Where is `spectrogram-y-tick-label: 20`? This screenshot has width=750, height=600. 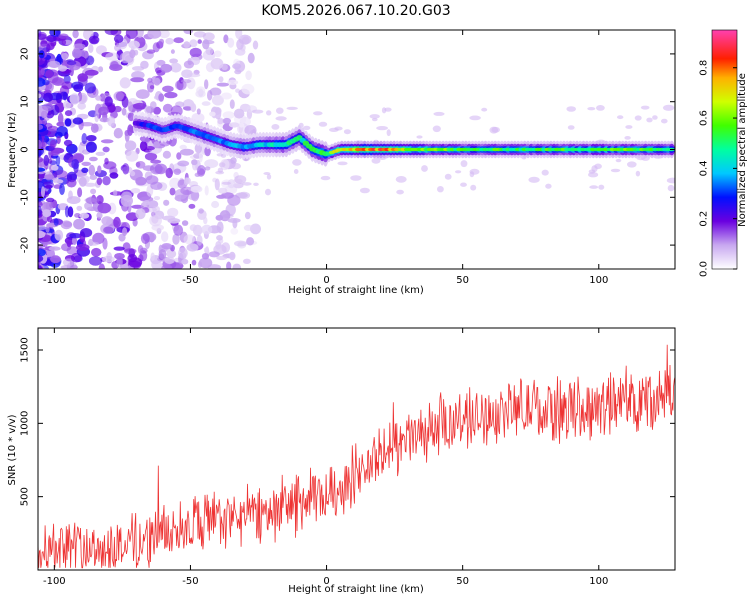
spectrogram-y-tick-label: 20 is located at coordinates (25, 54).